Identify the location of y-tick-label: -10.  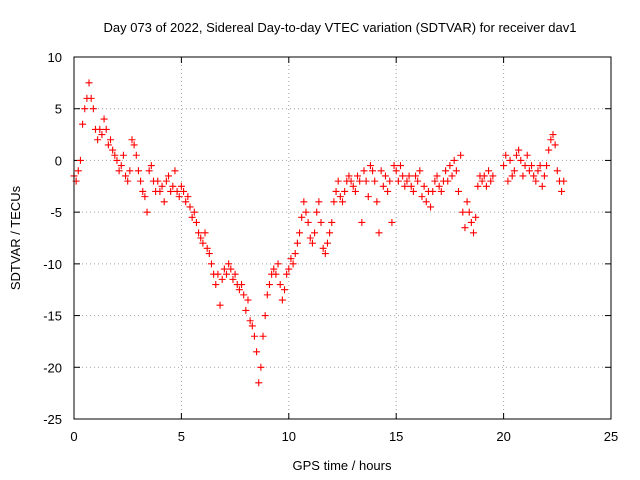
(52, 264).